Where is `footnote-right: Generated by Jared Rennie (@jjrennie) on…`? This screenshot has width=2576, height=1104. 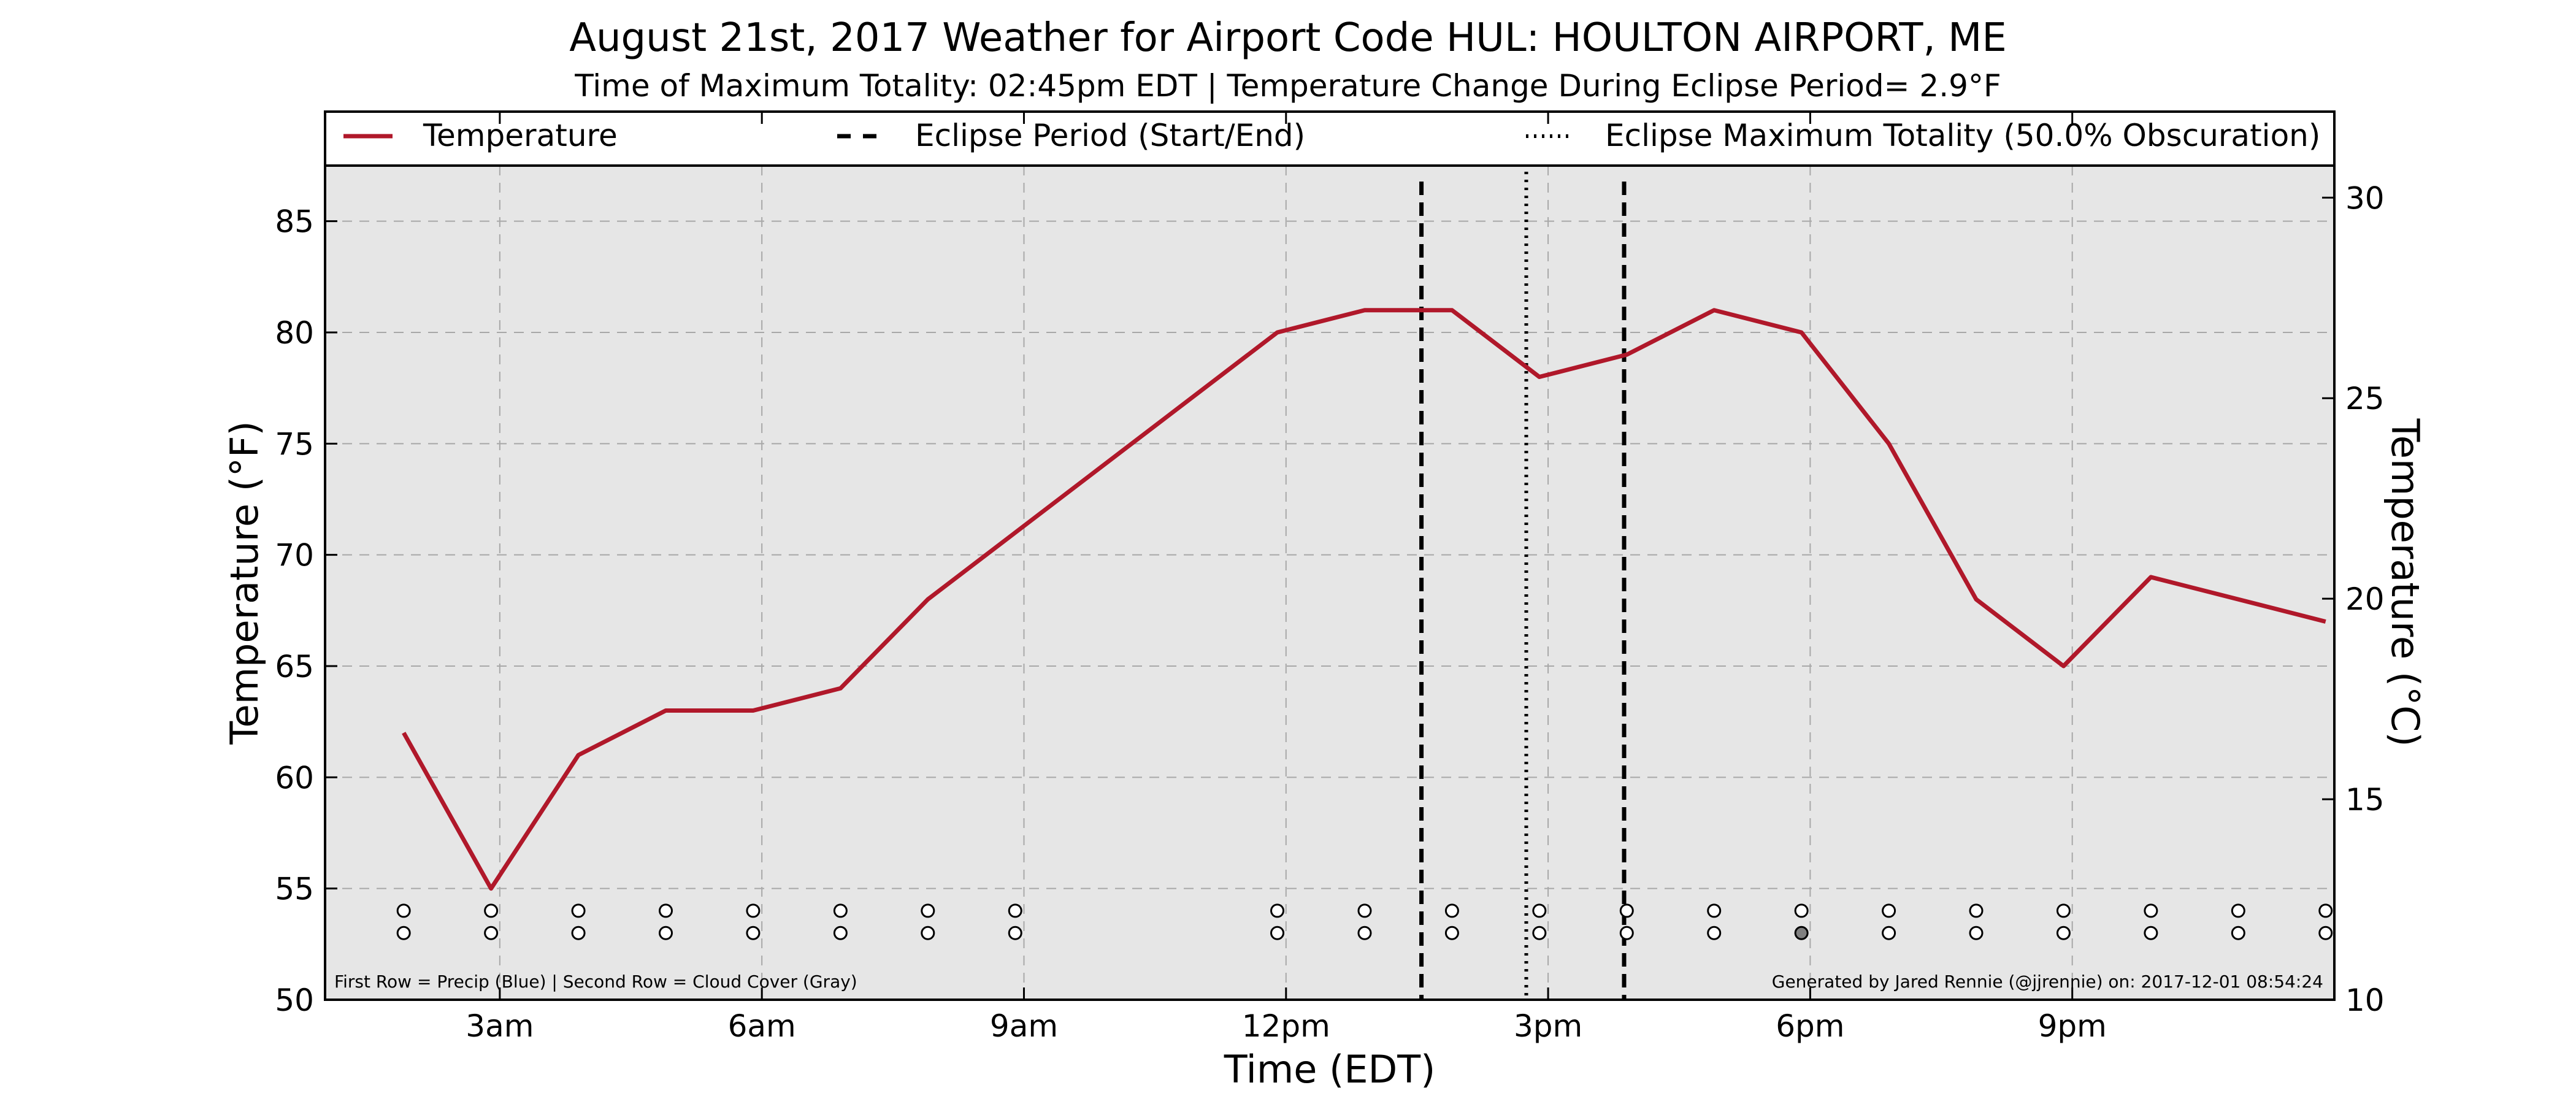
footnote-right: Generated by Jared Rennie (@jjrennie) on… is located at coordinates (2047, 982).